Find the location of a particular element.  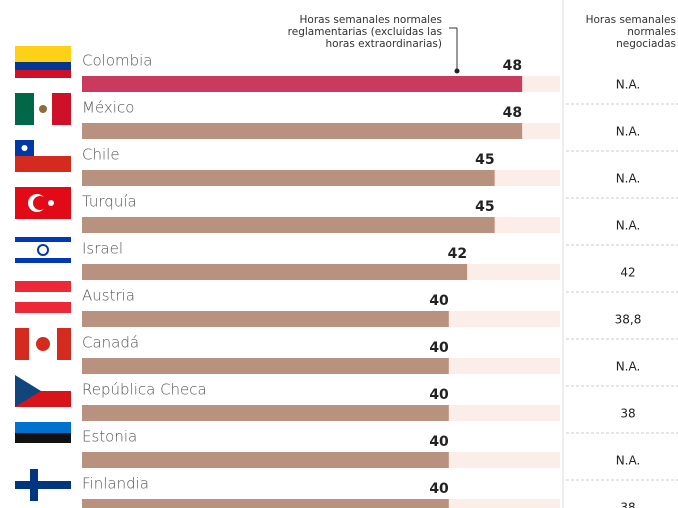

category-label: Israel is located at coordinates (102, 249).